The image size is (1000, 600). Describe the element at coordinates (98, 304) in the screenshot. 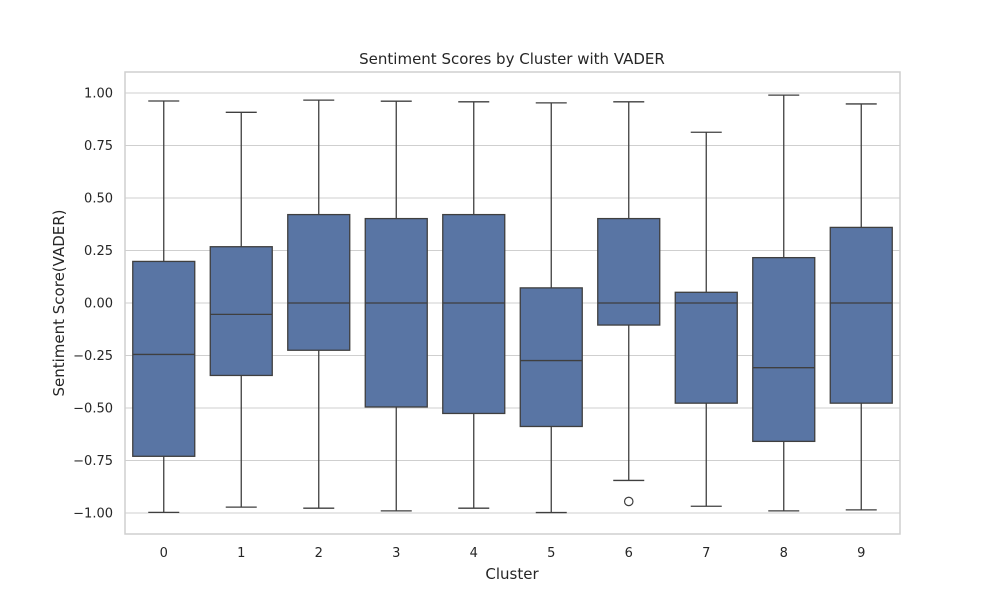

I see `y-tick-label: 0.00` at that location.